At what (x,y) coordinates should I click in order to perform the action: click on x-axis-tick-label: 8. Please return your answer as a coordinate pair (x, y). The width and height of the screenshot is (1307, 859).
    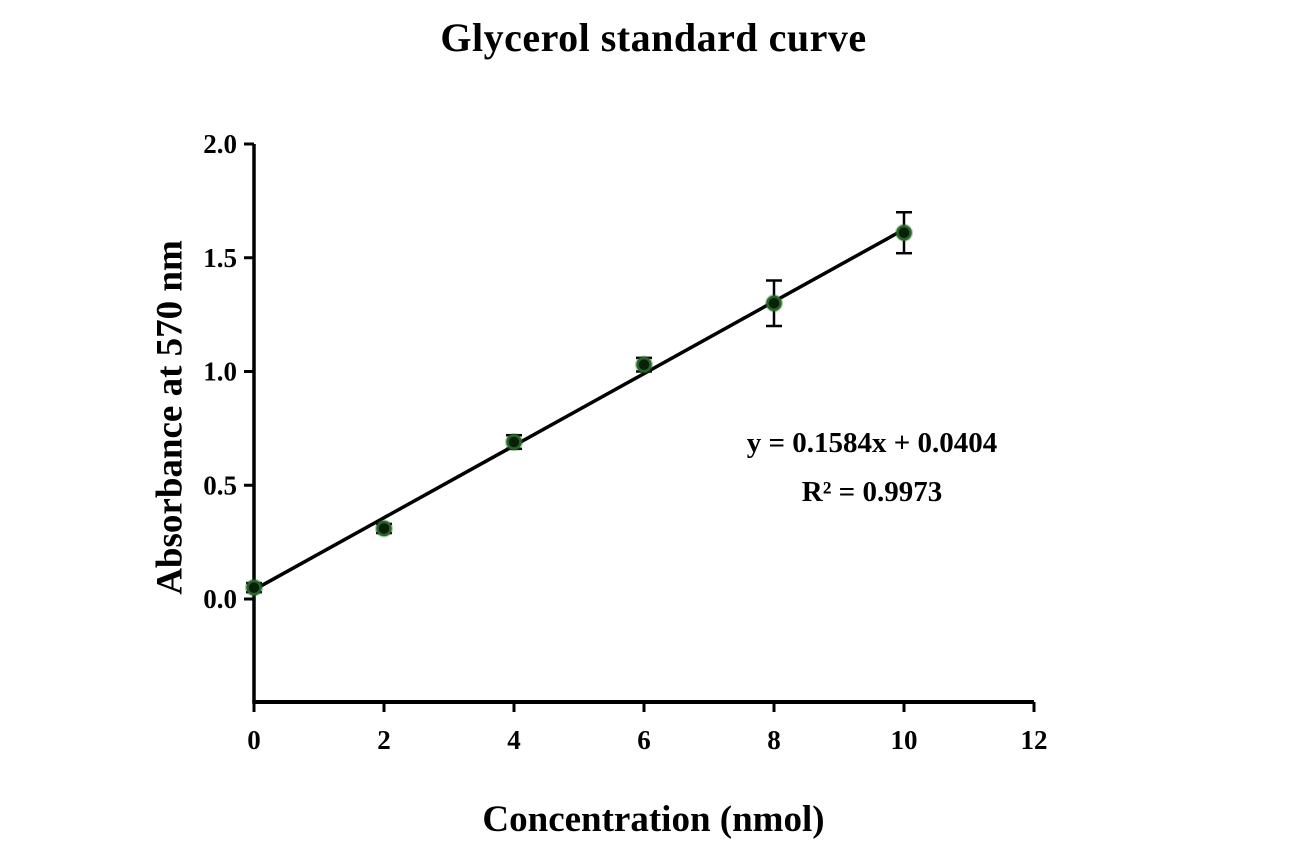
    Looking at the image, I should click on (774, 740).